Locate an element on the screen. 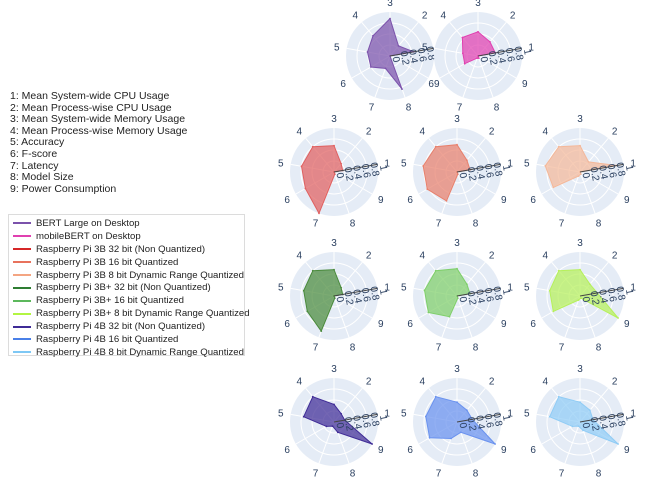 This screenshot has width=652, height=504. axis-label: 9 is located at coordinates (504, 450).